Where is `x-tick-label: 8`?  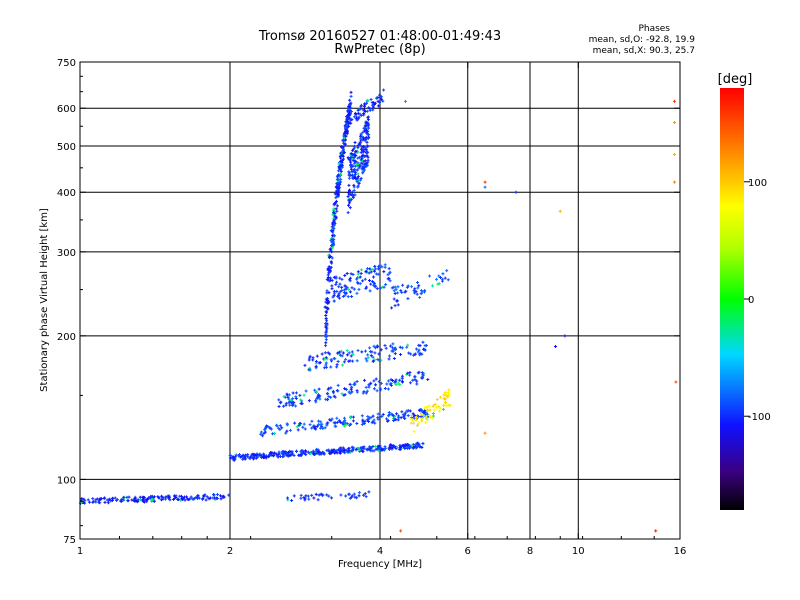
x-tick-label: 8 is located at coordinates (530, 551).